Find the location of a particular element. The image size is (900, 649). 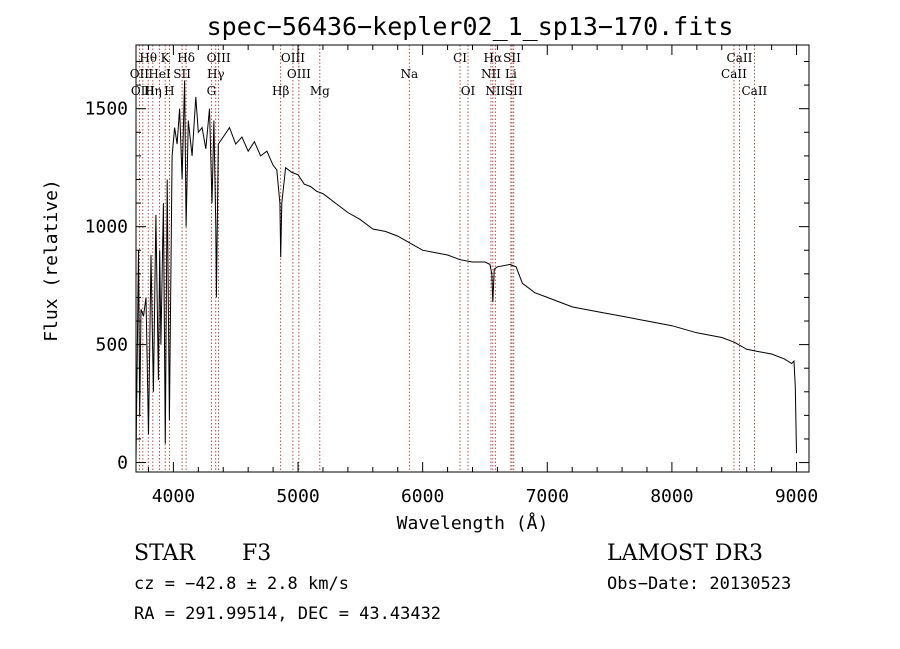

x-tick-label: 8000 is located at coordinates (671, 496).